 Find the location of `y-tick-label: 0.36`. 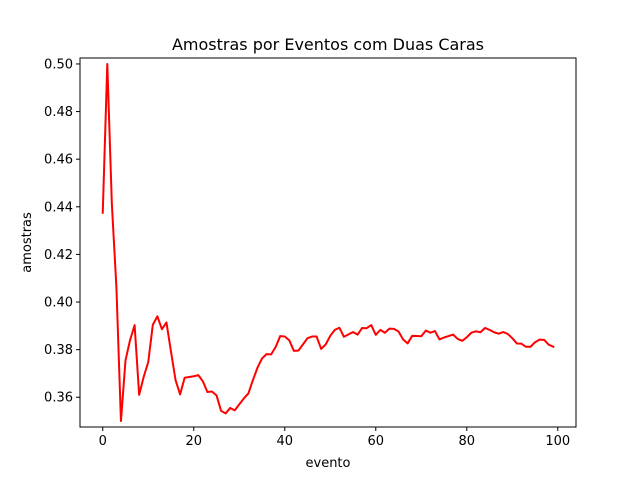

y-tick-label: 0.36 is located at coordinates (58, 398).